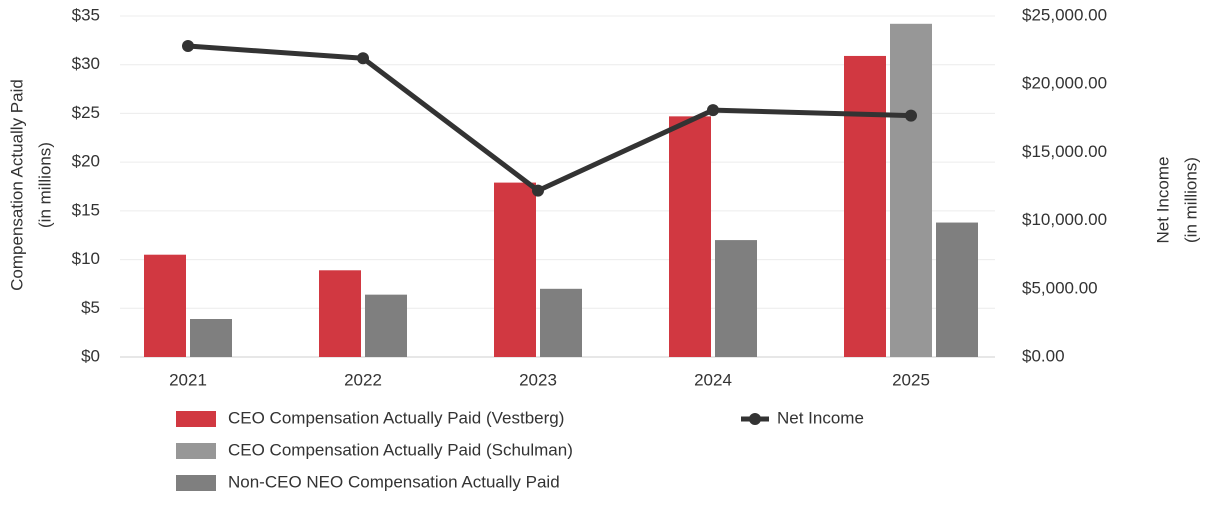  What do you see at coordinates (713, 379) in the screenshot?
I see `x-tick-label: 2024` at bounding box center [713, 379].